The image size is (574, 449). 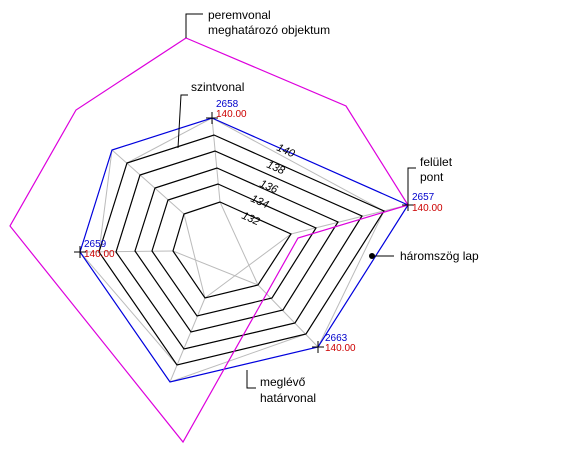 What do you see at coordinates (423, 197) in the screenshot?
I see `point-number: 2657` at bounding box center [423, 197].